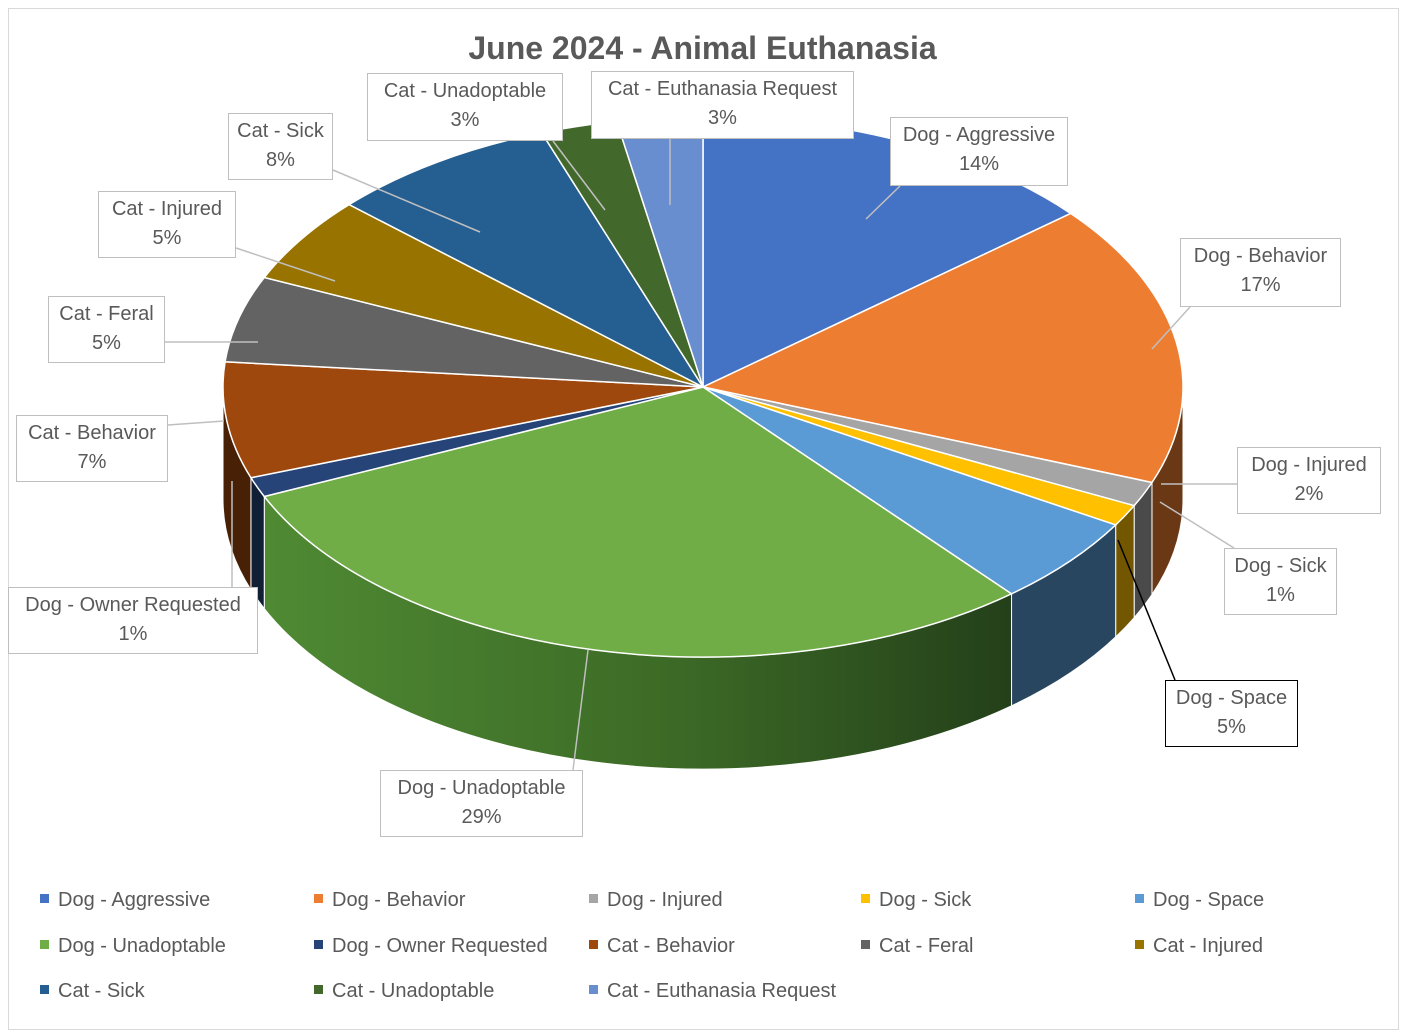  I want to click on data-label-dog-behavior: Dog - Behavior 17%, so click(1260, 272).